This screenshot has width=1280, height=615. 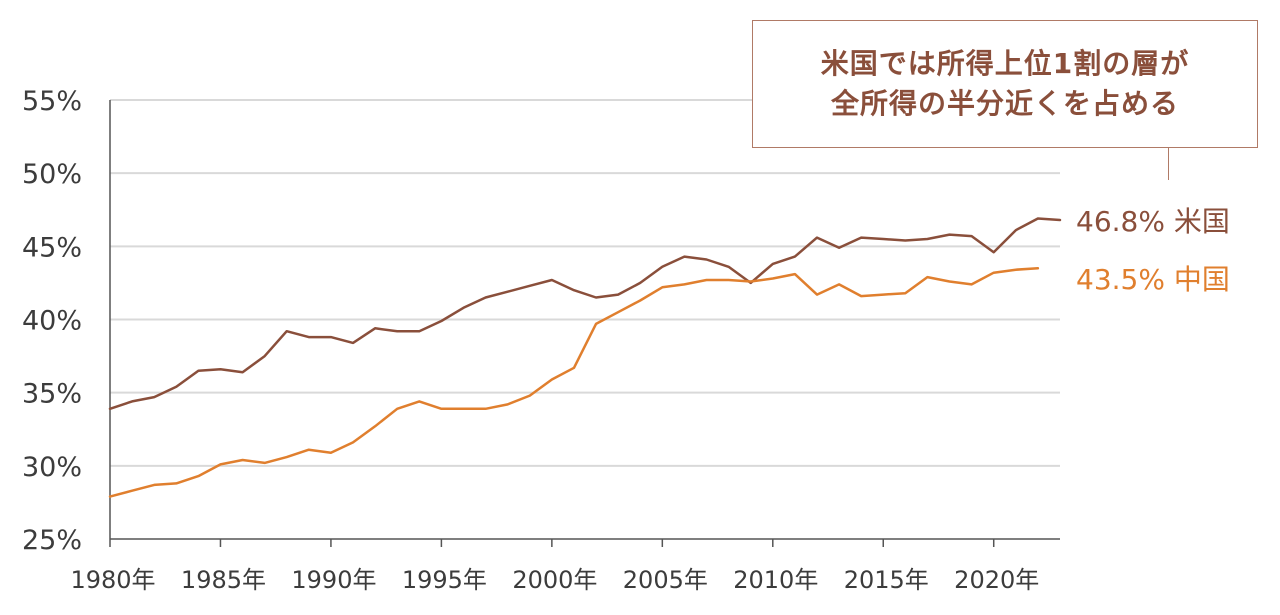 I want to click on y-tick-labels: 25% 30% 35% 40% 45% 50% 55%, so click(x=52, y=321).